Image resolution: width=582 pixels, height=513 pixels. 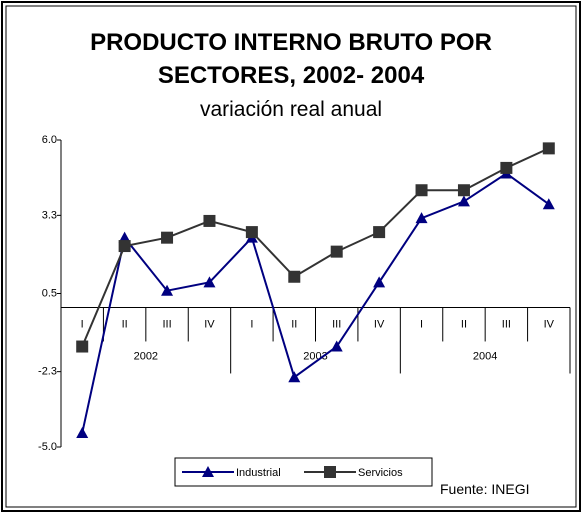 What do you see at coordinates (146, 356) in the screenshot?
I see `group-label: 2002` at bounding box center [146, 356].